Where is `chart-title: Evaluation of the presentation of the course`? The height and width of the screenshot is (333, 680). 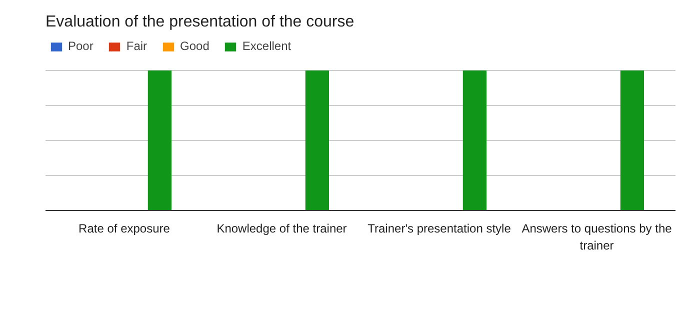 chart-title: Evaluation of the presentation of the course is located at coordinates (200, 22).